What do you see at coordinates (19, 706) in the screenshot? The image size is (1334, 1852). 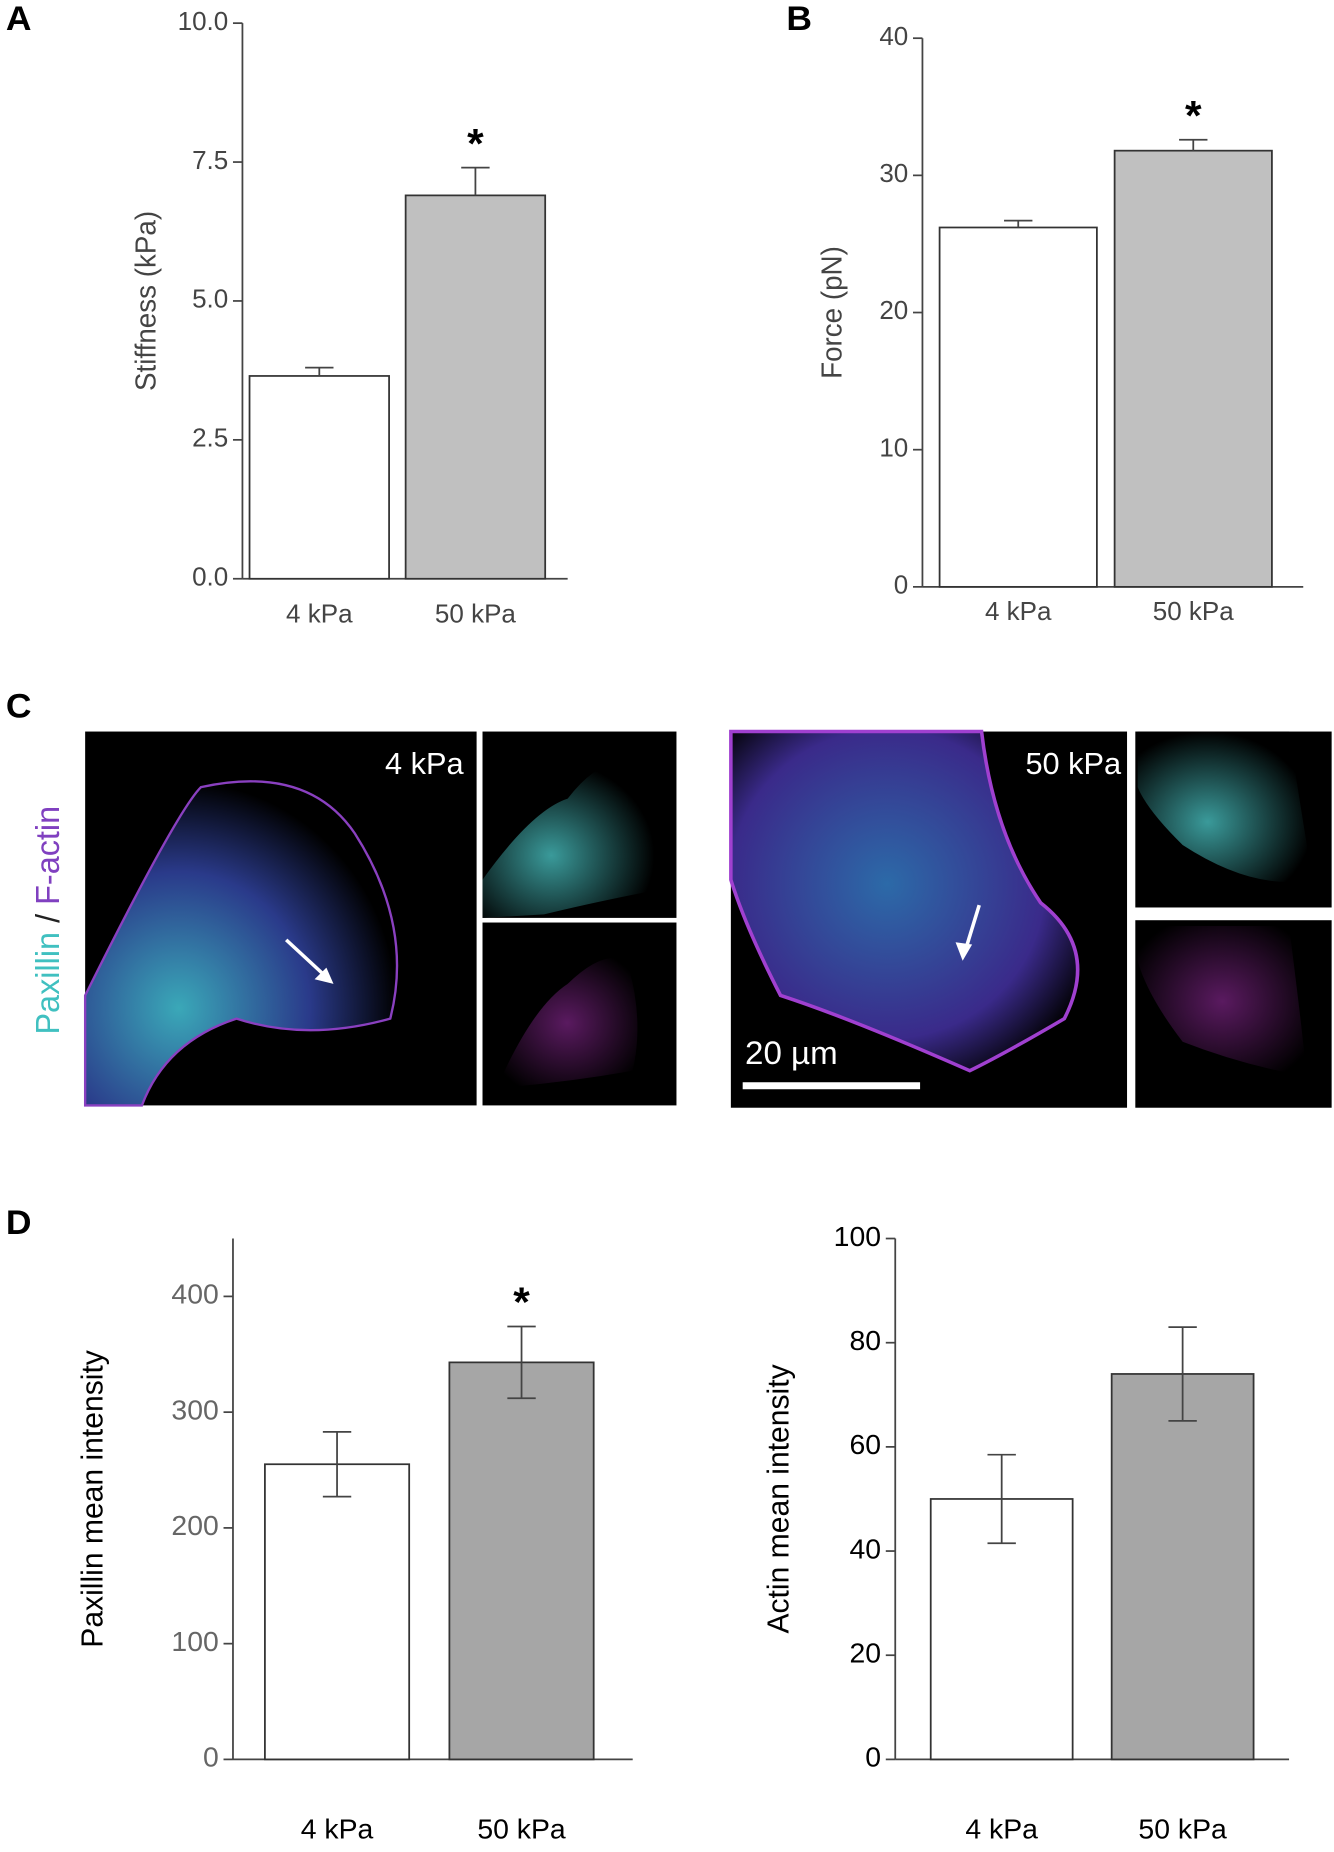 I see `panel-label: C` at bounding box center [19, 706].